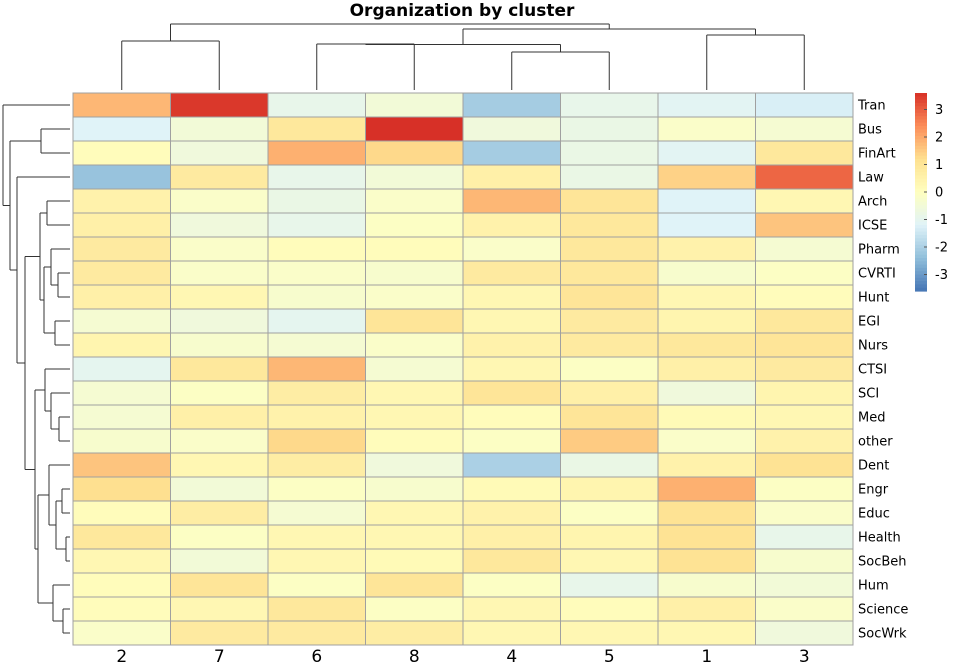  I want to click on row-label: FinArt, so click(877, 154).